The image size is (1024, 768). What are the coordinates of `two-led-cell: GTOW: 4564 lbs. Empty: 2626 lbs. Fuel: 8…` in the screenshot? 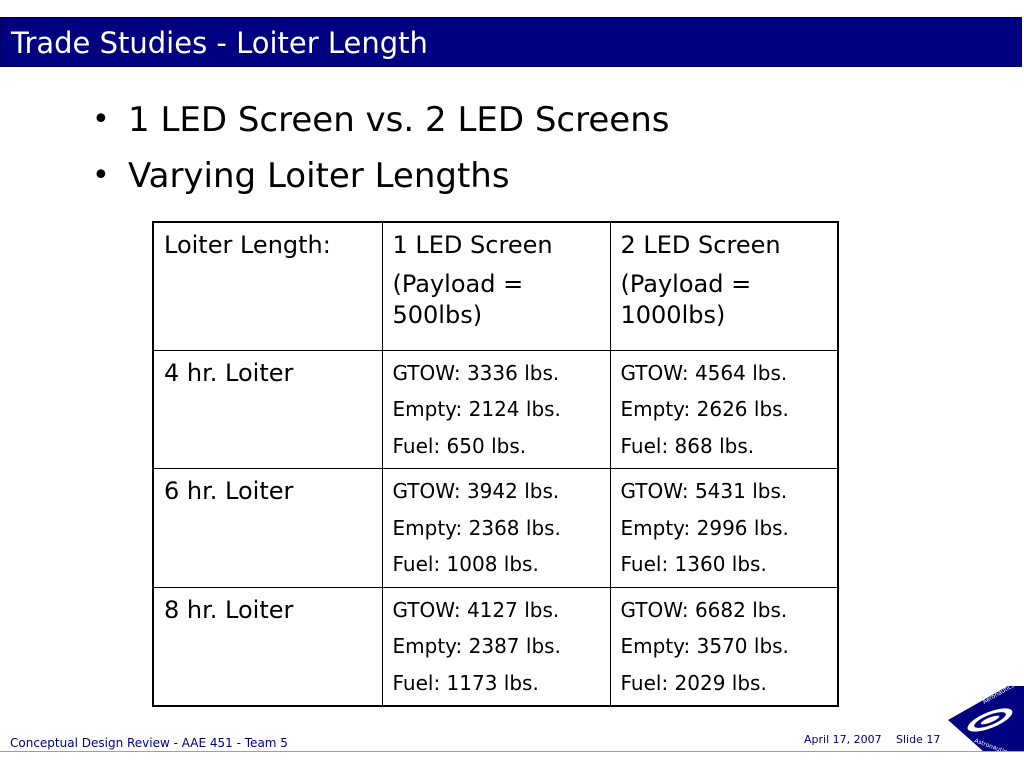 It's located at (724, 409).